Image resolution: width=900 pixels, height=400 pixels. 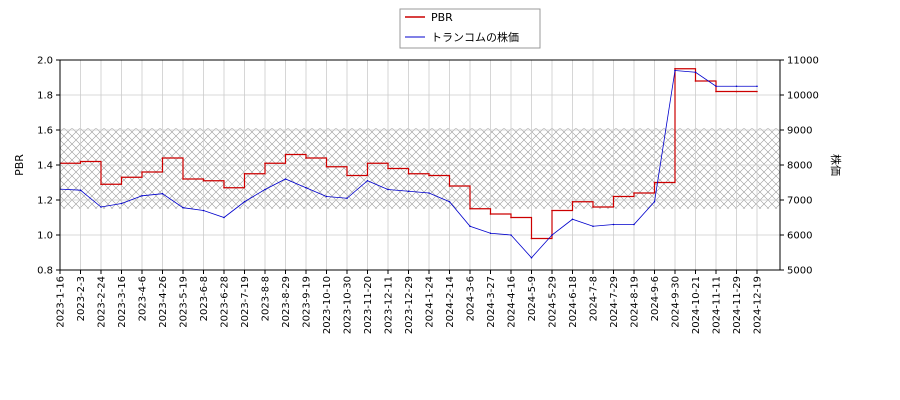 I want to click on x-axis-tick-label: 2023-5-19, so click(x=184, y=302).